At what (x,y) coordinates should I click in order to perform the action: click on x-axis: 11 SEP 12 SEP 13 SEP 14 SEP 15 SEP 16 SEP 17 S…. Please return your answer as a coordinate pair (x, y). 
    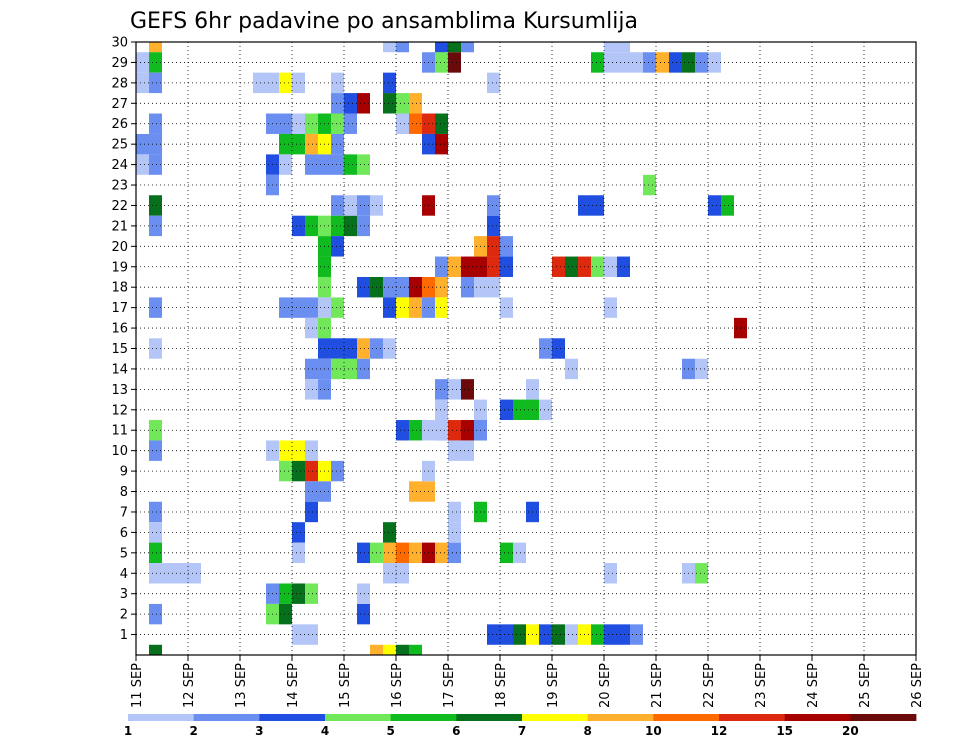
    Looking at the image, I should click on (527, 681).